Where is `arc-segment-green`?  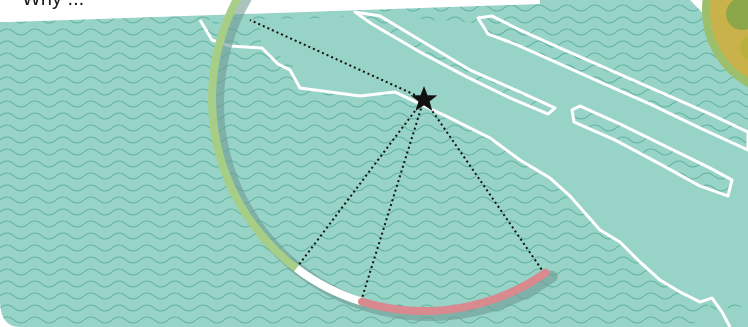 arc-segment-green is located at coordinates (253, 136).